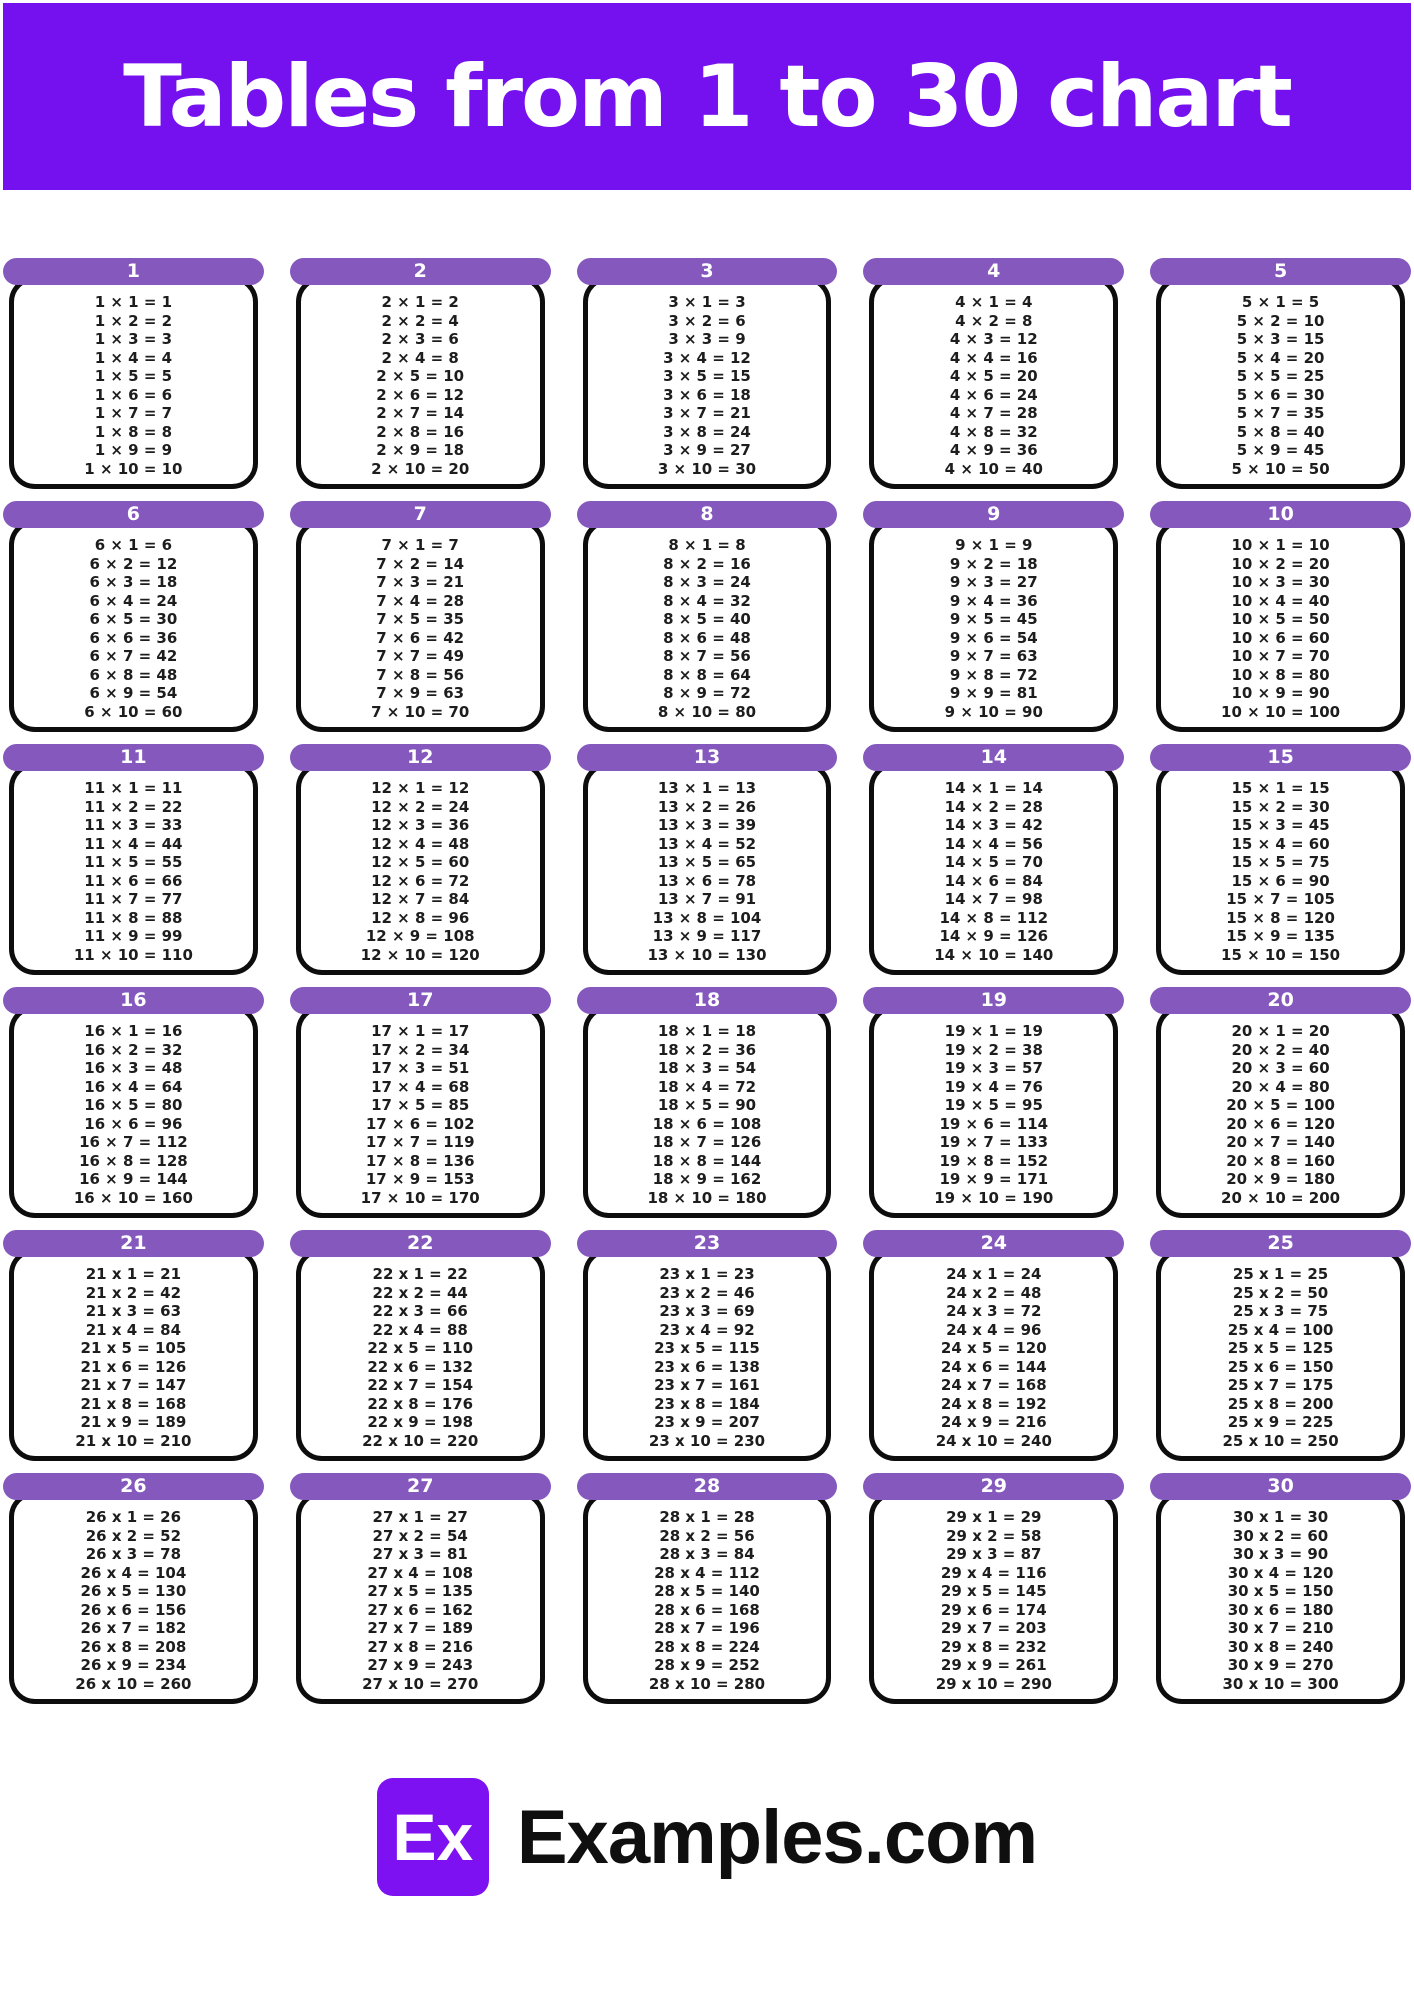 The image size is (1414, 2000). What do you see at coordinates (420, 1385) in the screenshot?
I see `multiplication-fact: 22 x 7 = 154` at bounding box center [420, 1385].